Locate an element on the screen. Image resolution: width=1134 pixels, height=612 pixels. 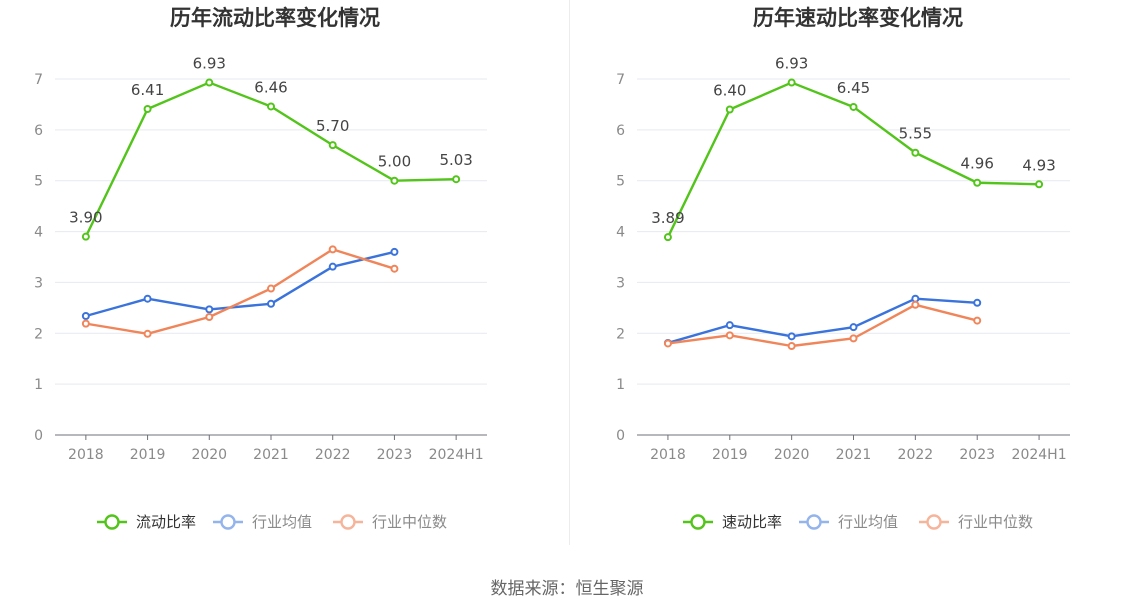
legend-label: 流动比率 is located at coordinates (166, 522).